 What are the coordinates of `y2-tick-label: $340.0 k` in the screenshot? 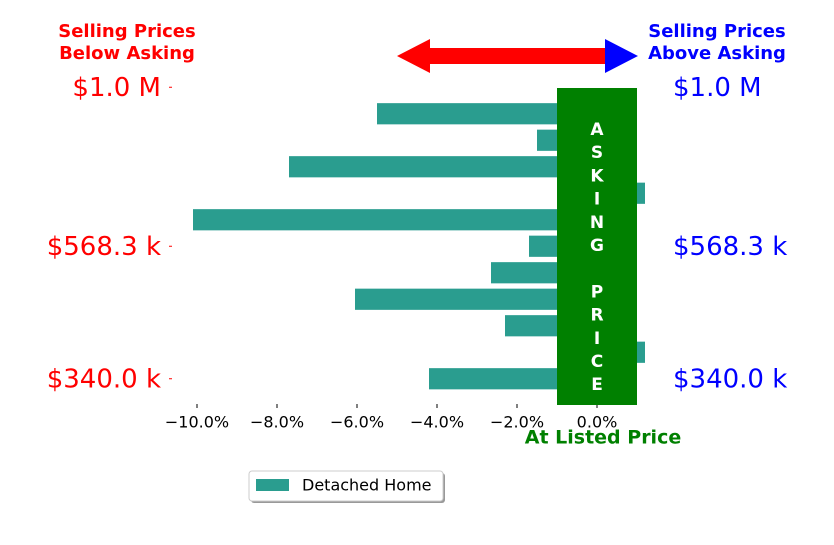 It's located at (730, 379).